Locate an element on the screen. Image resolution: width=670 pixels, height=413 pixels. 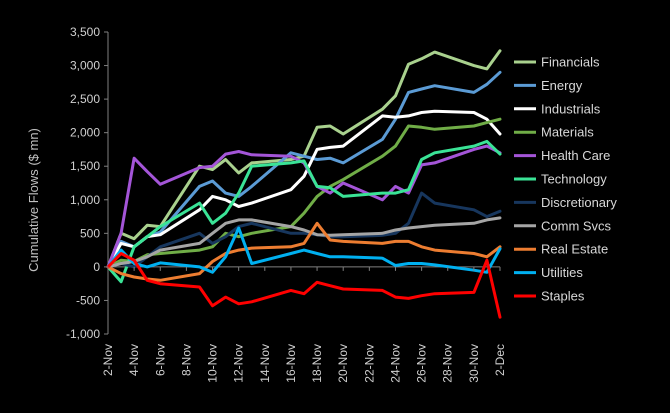
y-tick-label: 1,500 is located at coordinates (85, 166).